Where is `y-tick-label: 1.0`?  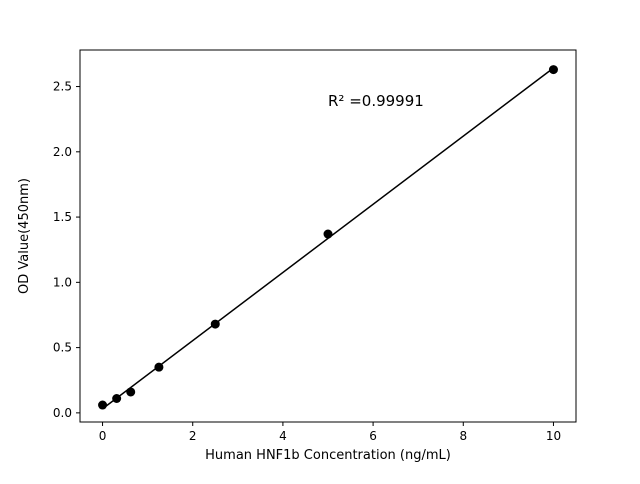 y-tick-label: 1.0 is located at coordinates (62, 282).